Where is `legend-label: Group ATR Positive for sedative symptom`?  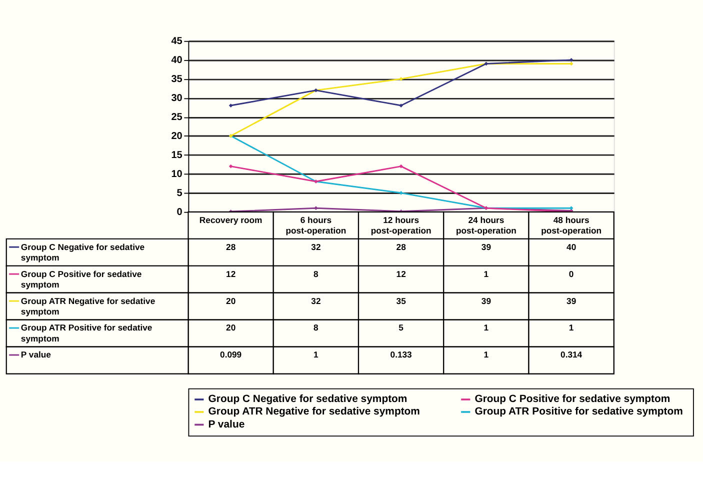
legend-label: Group ATR Positive for sedative symptom is located at coordinates (86, 333).